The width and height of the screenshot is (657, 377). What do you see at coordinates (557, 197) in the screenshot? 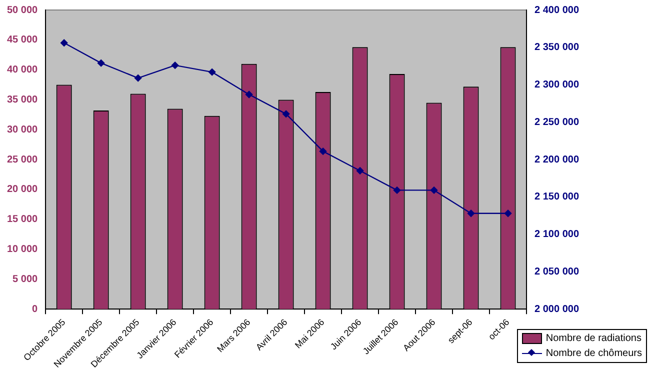
I see `y2-tick-label: 2 150 000` at bounding box center [557, 197].